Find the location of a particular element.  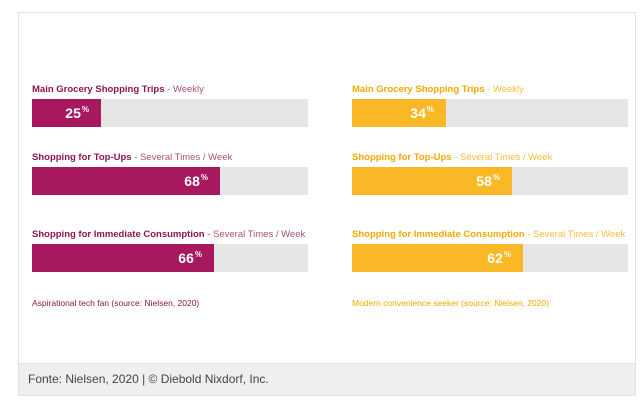

bar-track: 58% is located at coordinates (490, 181).